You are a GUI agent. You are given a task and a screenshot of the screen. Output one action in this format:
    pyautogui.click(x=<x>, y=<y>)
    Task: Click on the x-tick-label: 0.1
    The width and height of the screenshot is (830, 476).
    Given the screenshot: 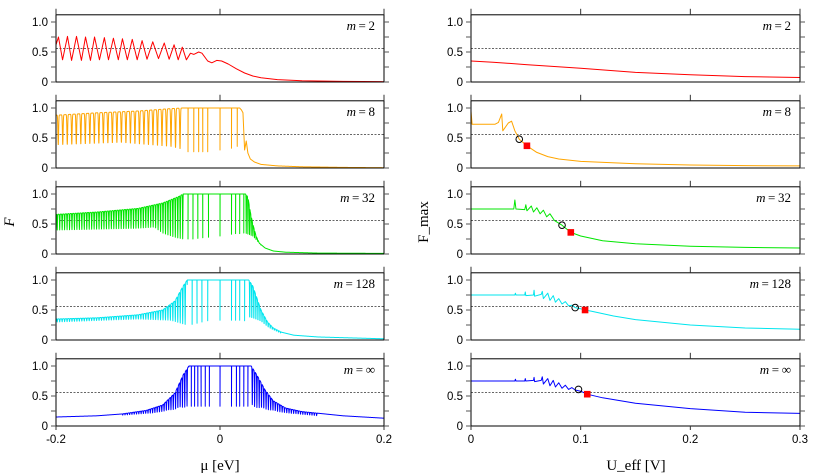 What is the action you would take?
    pyautogui.click(x=581, y=440)
    